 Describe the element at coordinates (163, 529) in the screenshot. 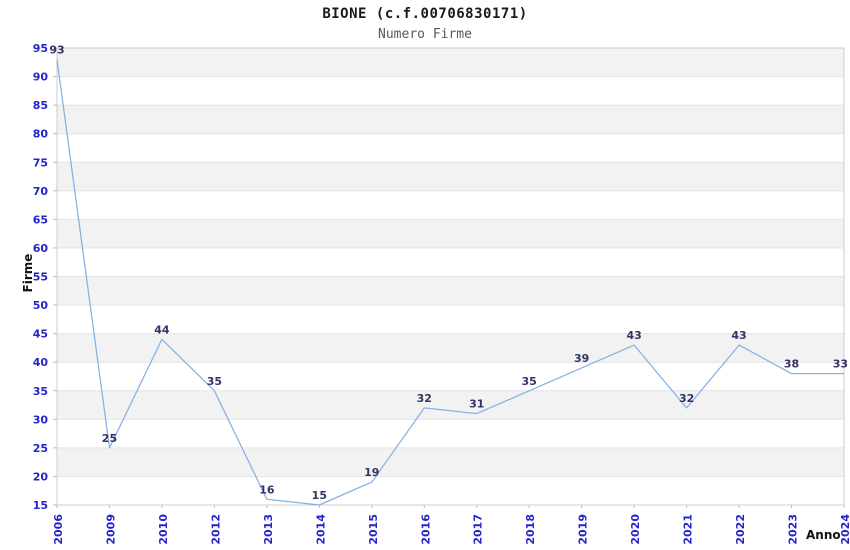

I see `x-tick-label: 2010` at that location.